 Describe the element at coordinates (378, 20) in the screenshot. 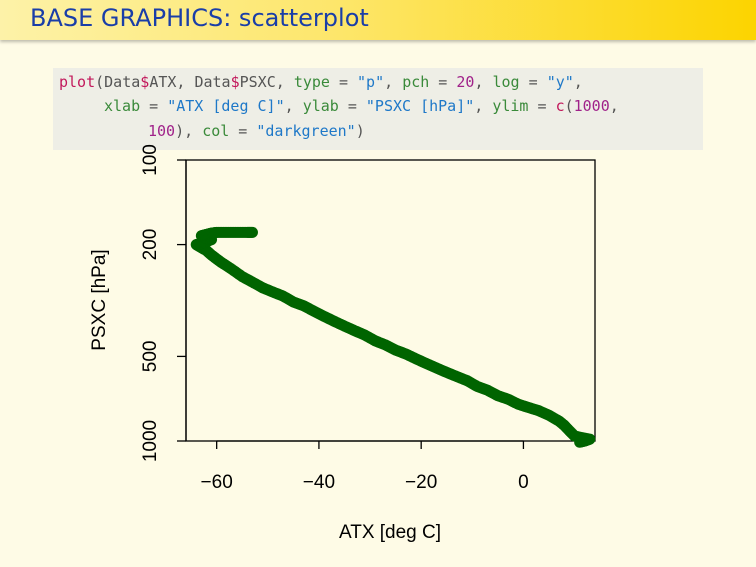

I see `title-bar: BASE GRAPHICS: scatterplot` at that location.